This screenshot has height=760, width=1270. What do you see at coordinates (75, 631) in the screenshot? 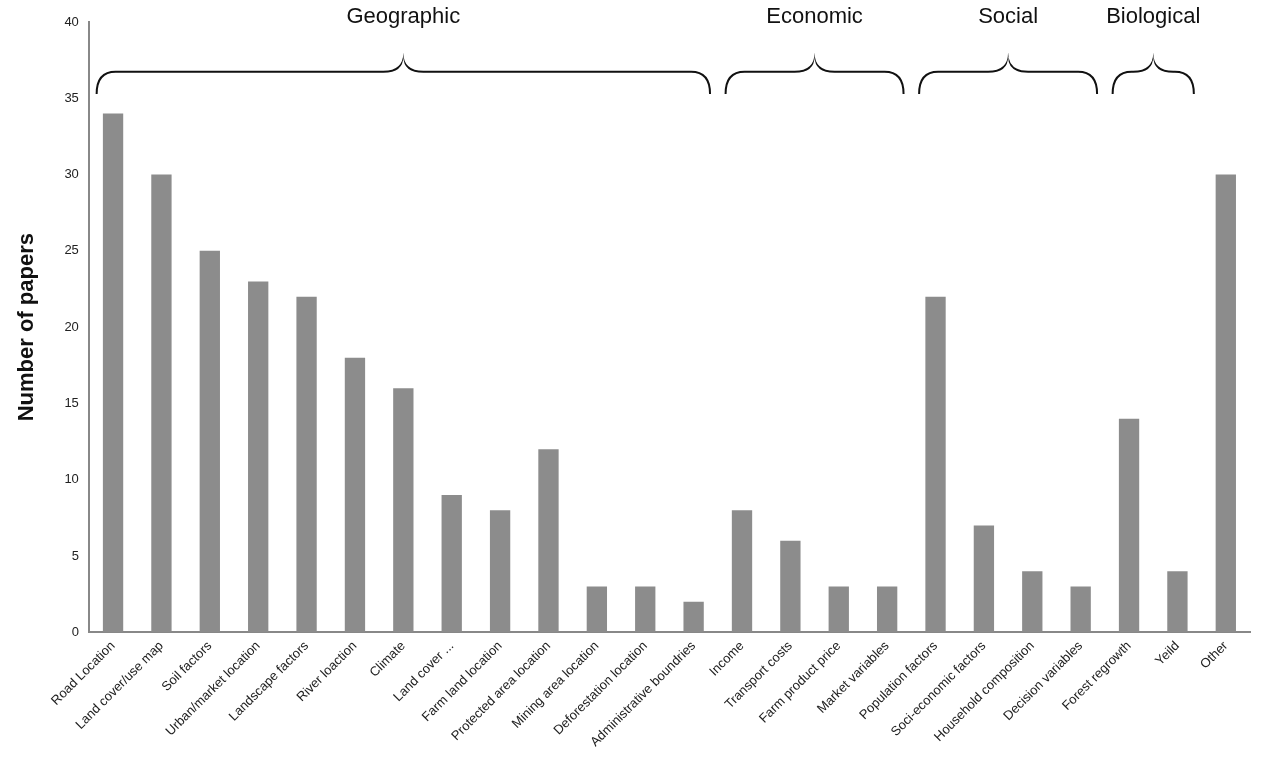
I see `y-tick-label: 0` at bounding box center [75, 631].